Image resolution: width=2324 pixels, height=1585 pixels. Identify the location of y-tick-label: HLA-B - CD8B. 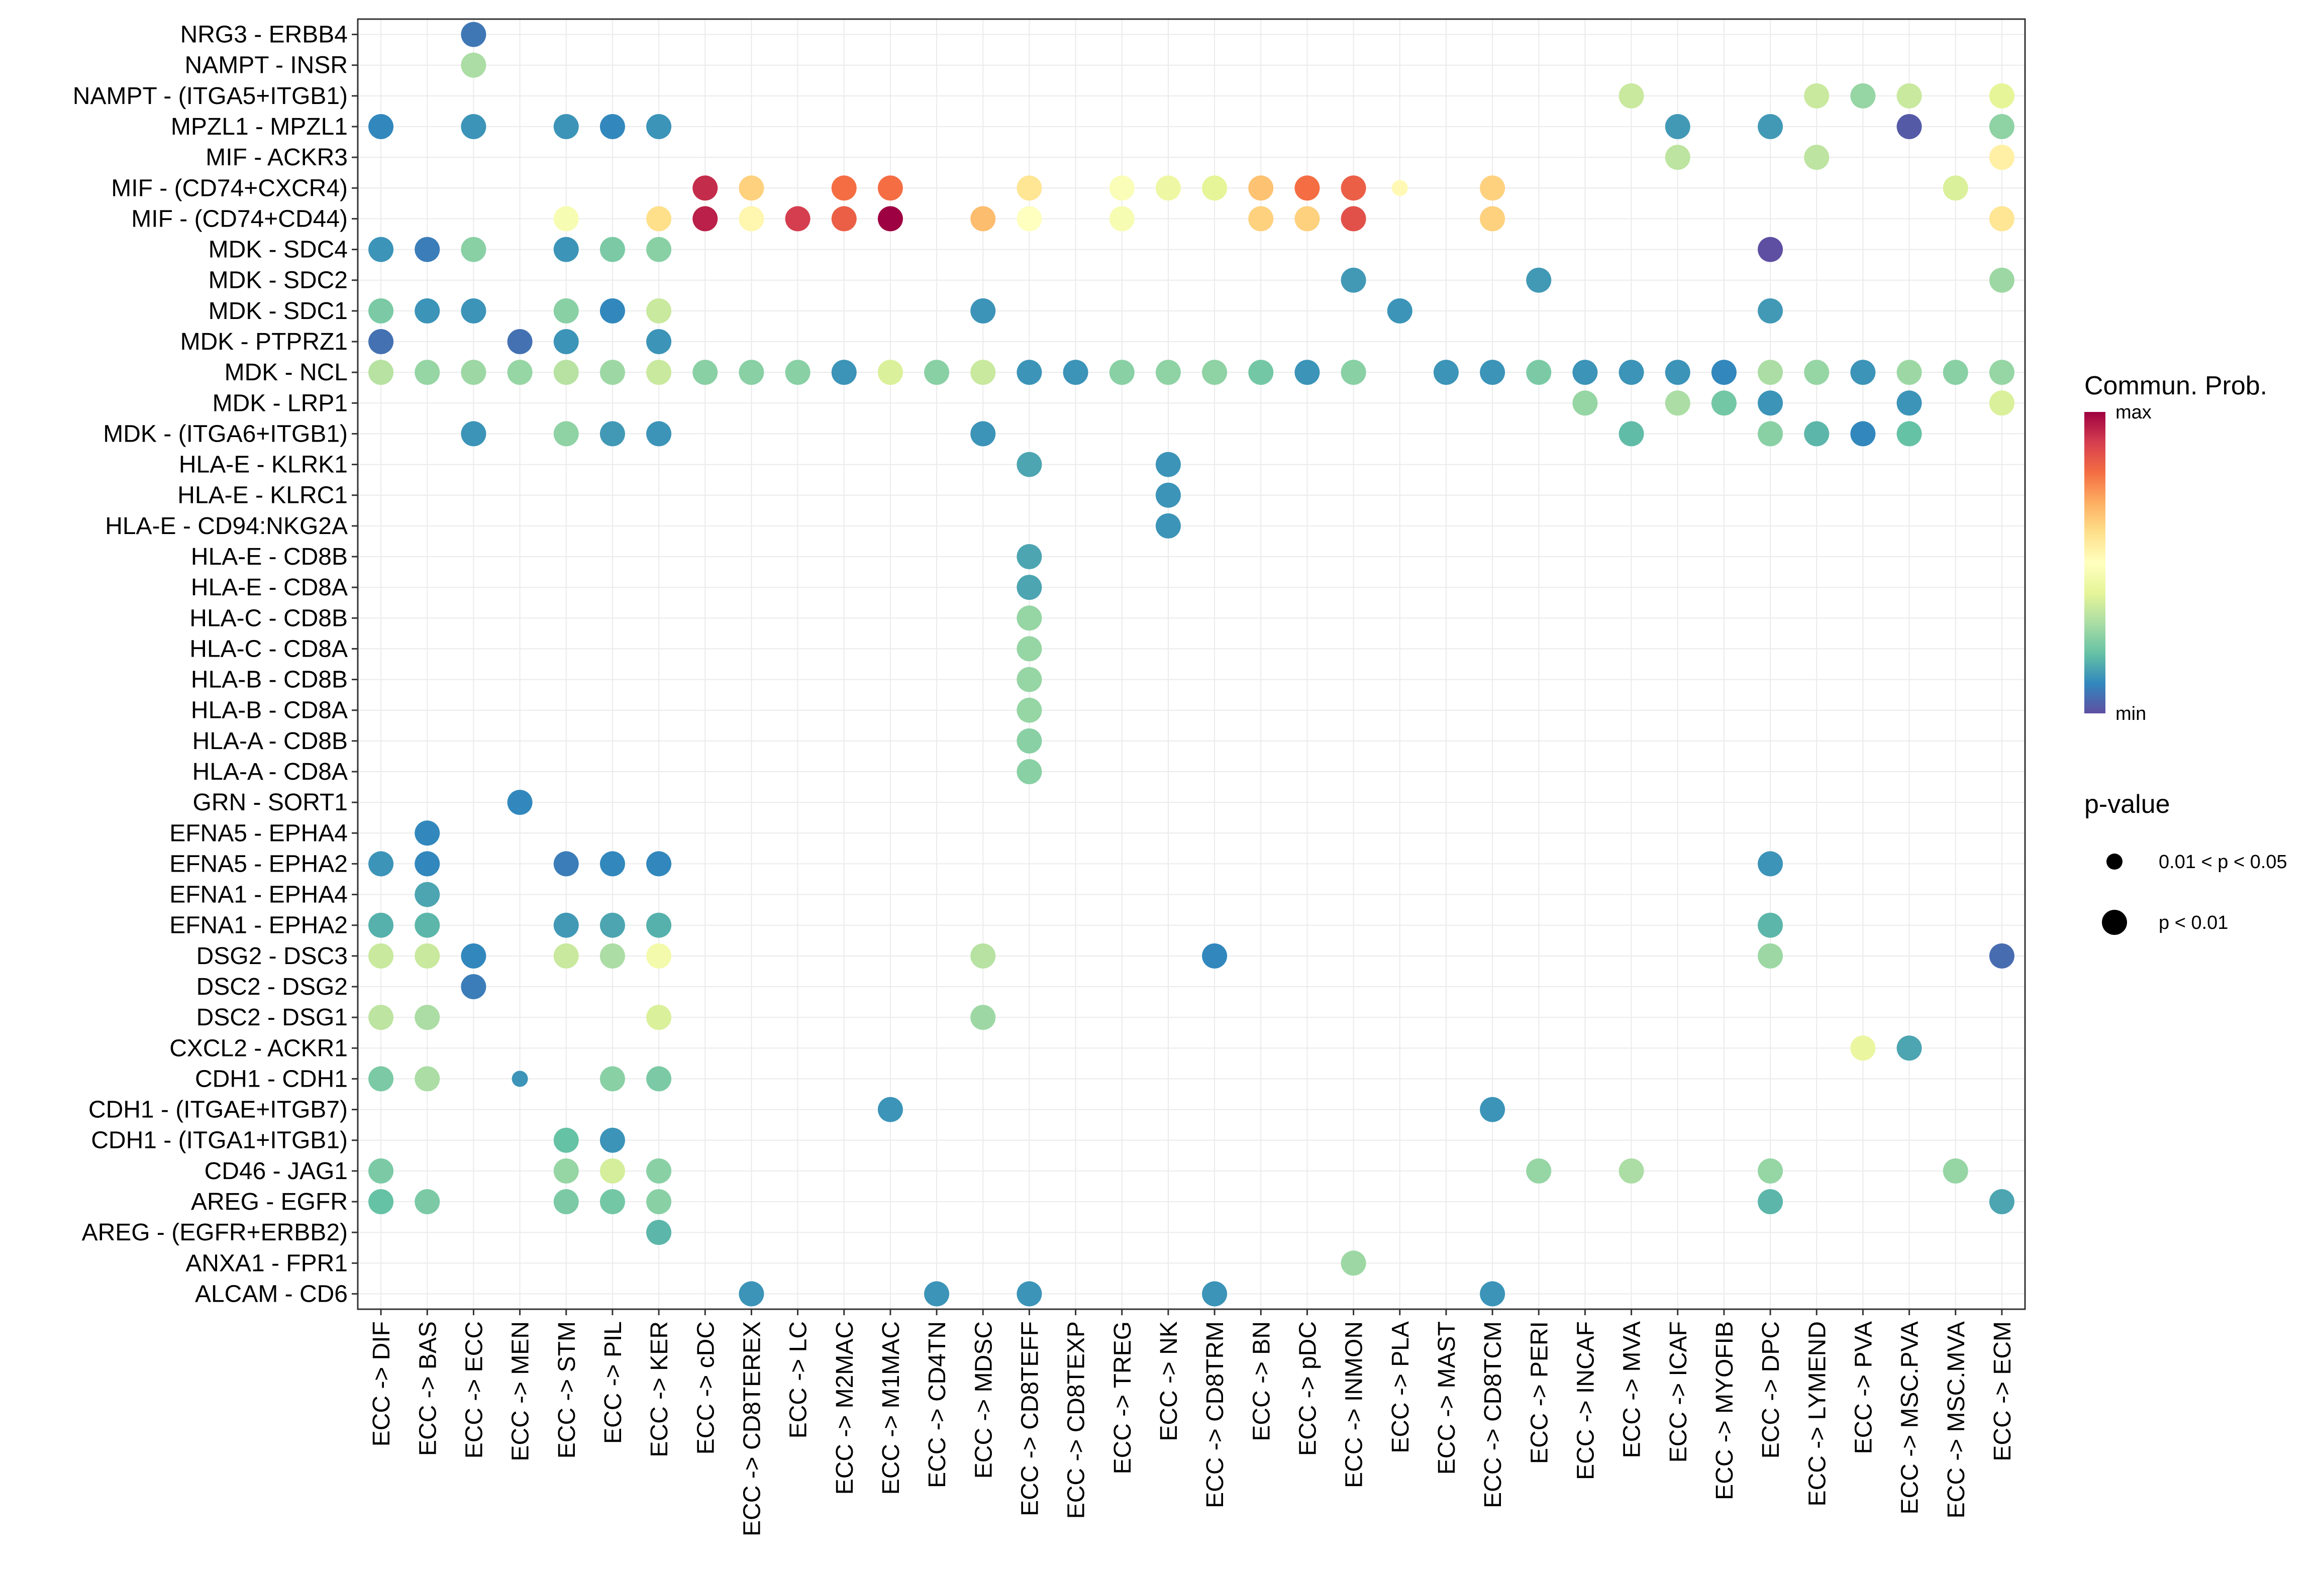
(269, 680).